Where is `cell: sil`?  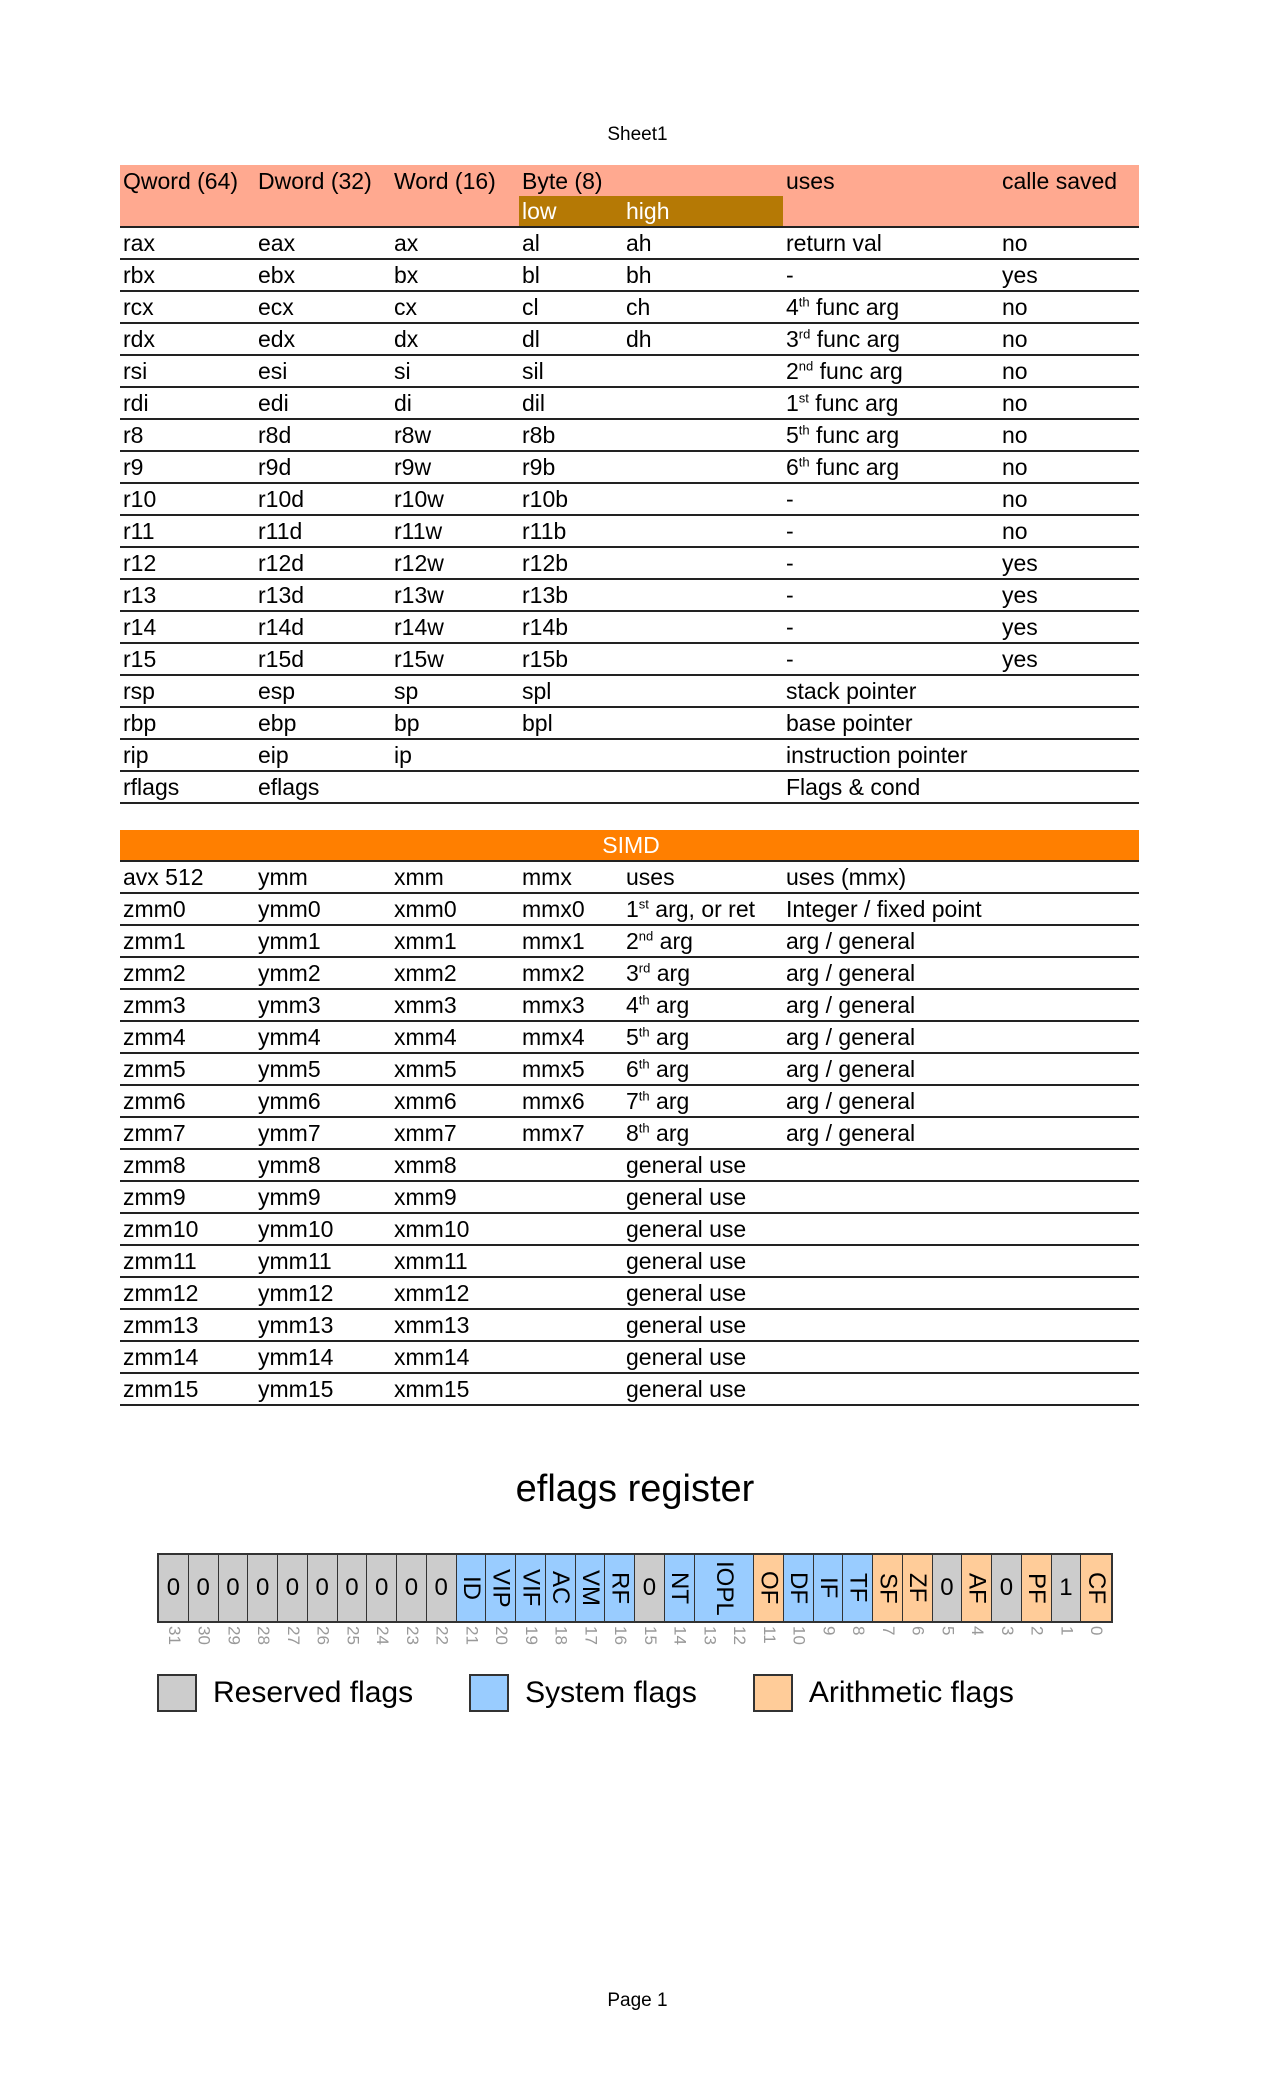 cell: sil is located at coordinates (571, 371).